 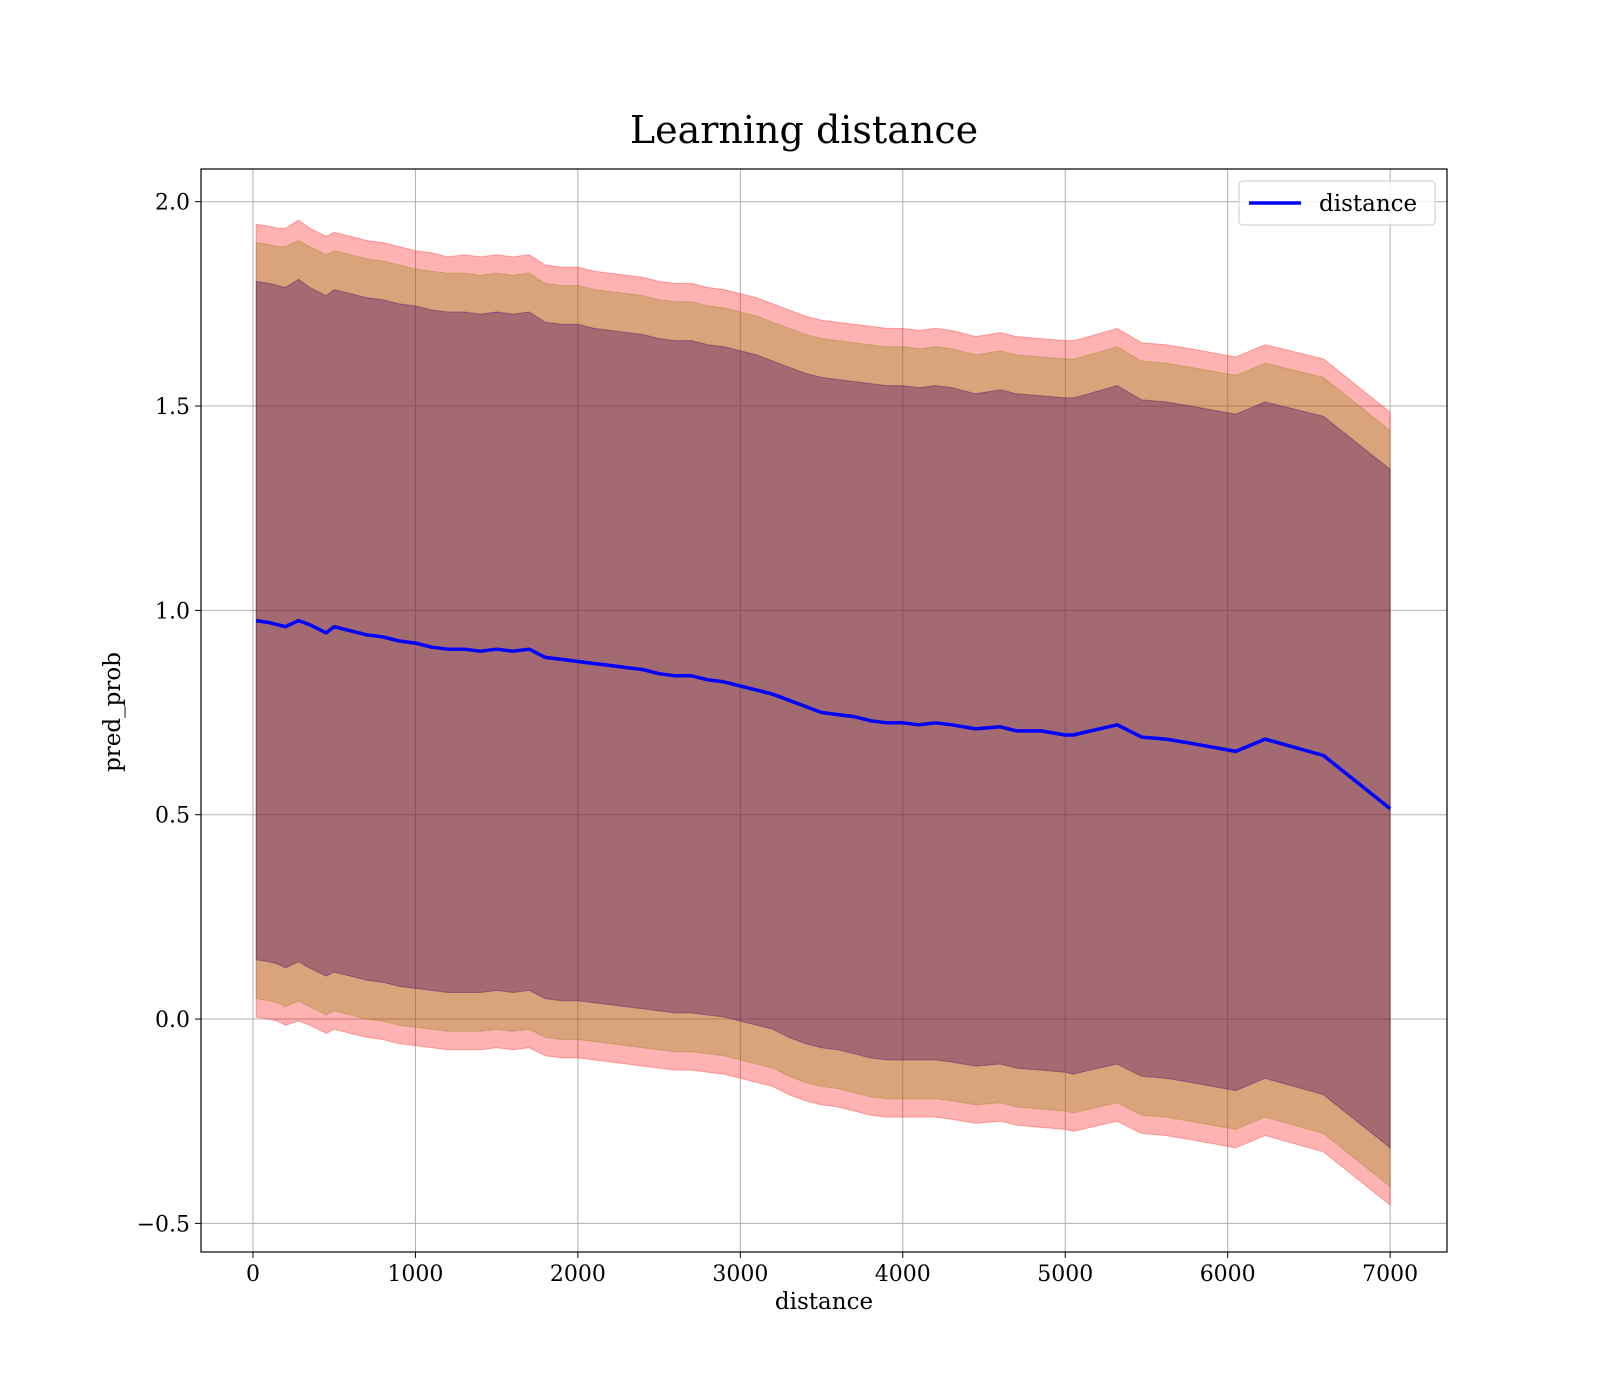 What do you see at coordinates (172, 816) in the screenshot?
I see `y-tick-label: 0.5` at bounding box center [172, 816].